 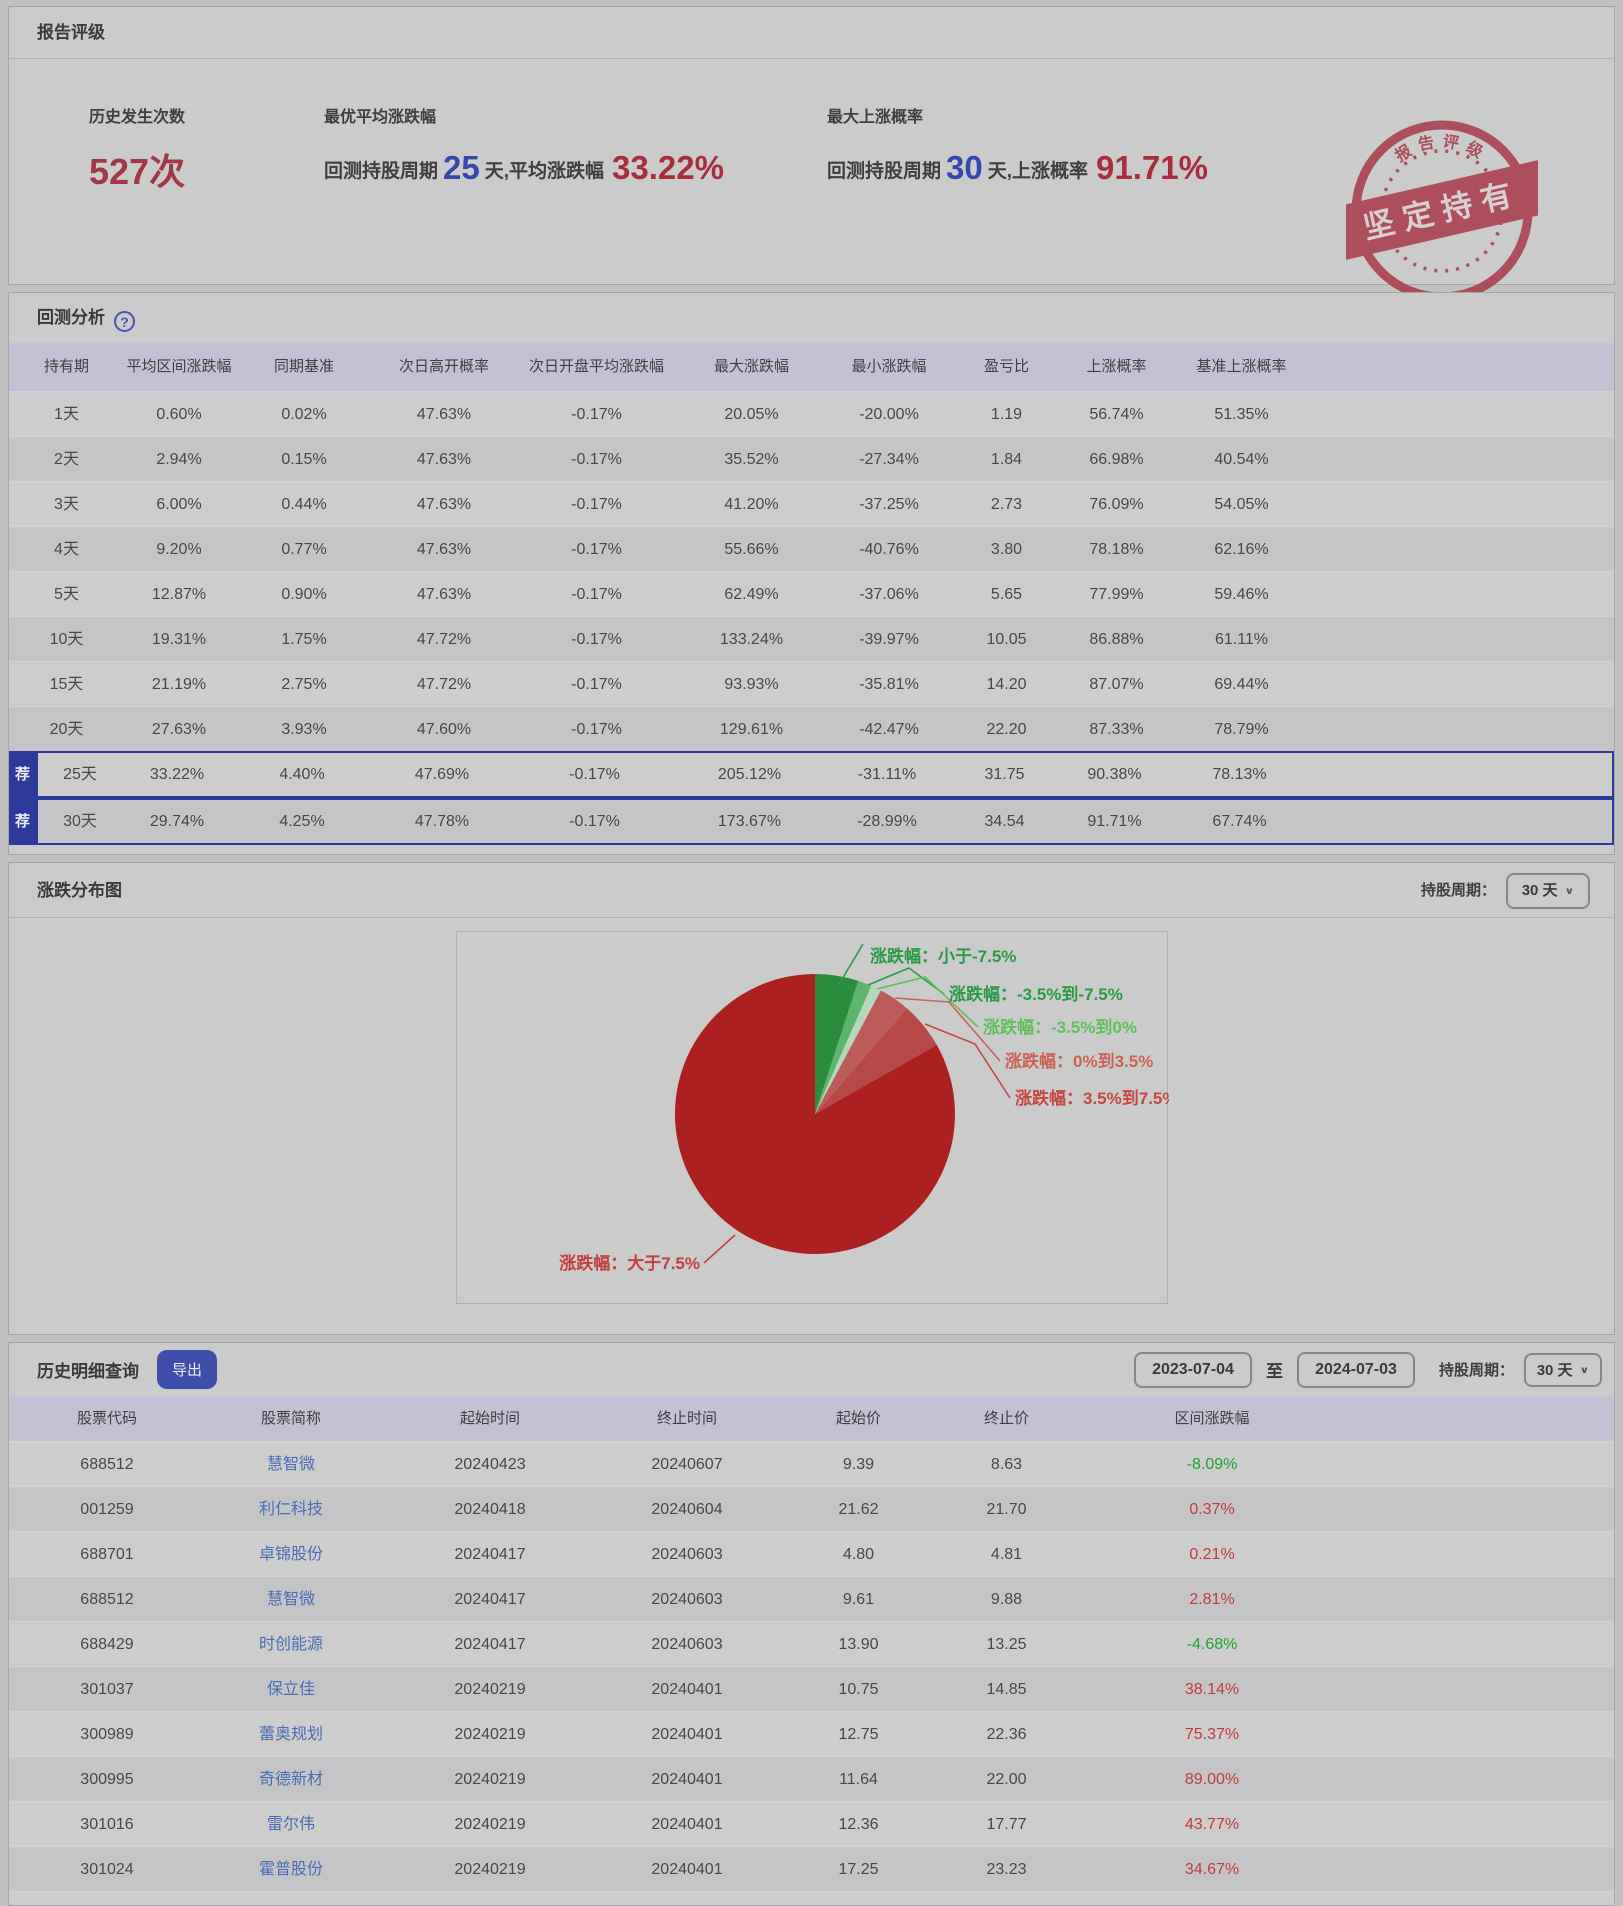 What do you see at coordinates (889, 504) in the screenshot?
I see `cell: -37.25%` at bounding box center [889, 504].